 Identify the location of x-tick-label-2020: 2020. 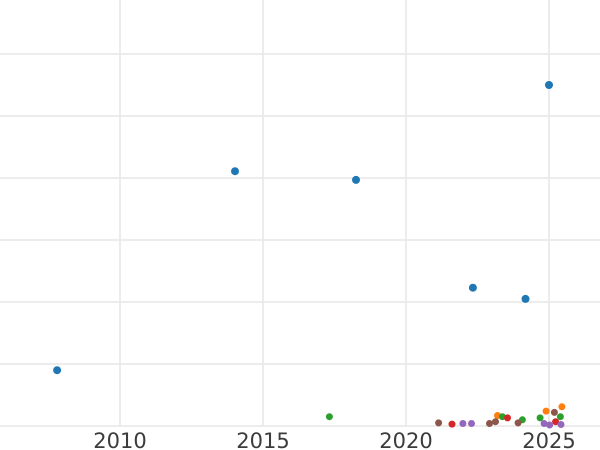
(405, 439).